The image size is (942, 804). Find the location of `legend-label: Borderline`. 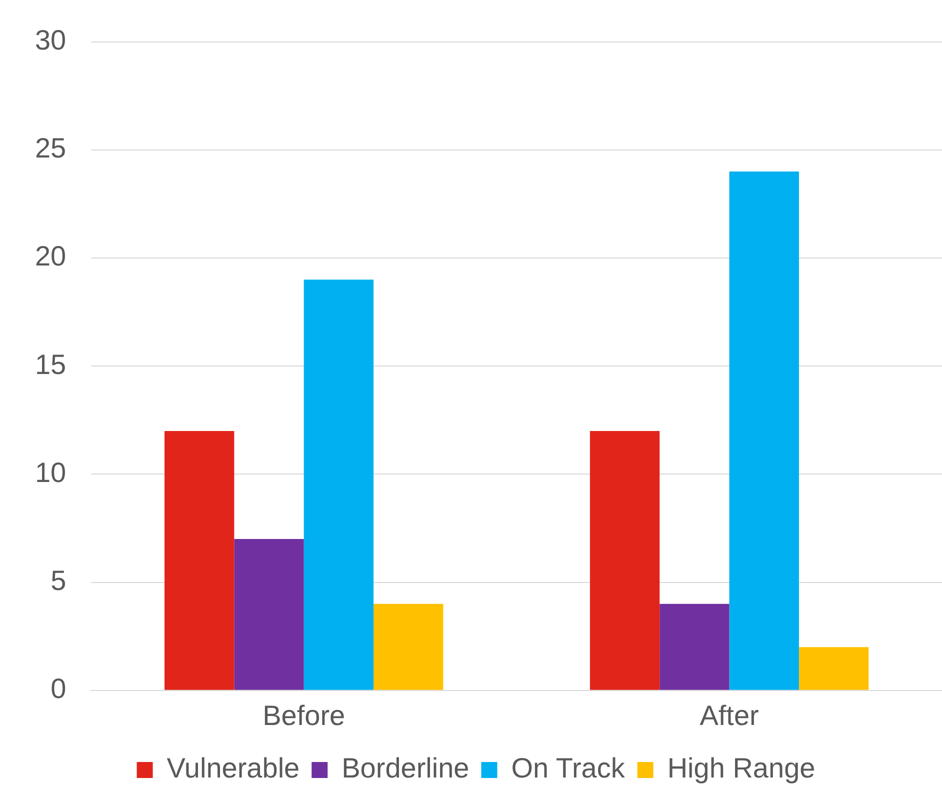

legend-label: Borderline is located at coordinates (406, 768).